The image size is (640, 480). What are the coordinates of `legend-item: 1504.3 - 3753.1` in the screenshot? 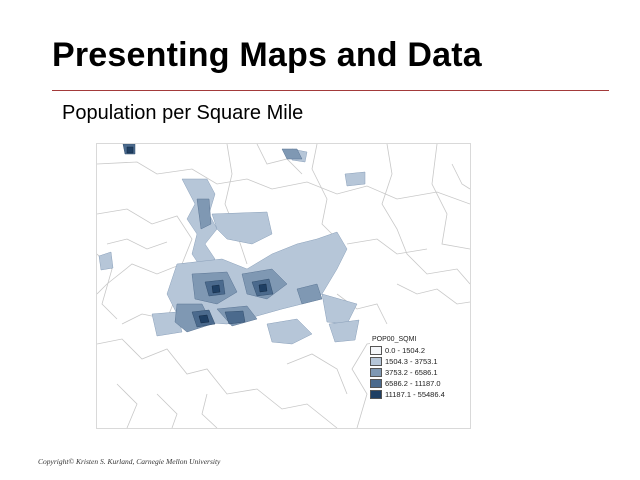 It's located at (420, 361).